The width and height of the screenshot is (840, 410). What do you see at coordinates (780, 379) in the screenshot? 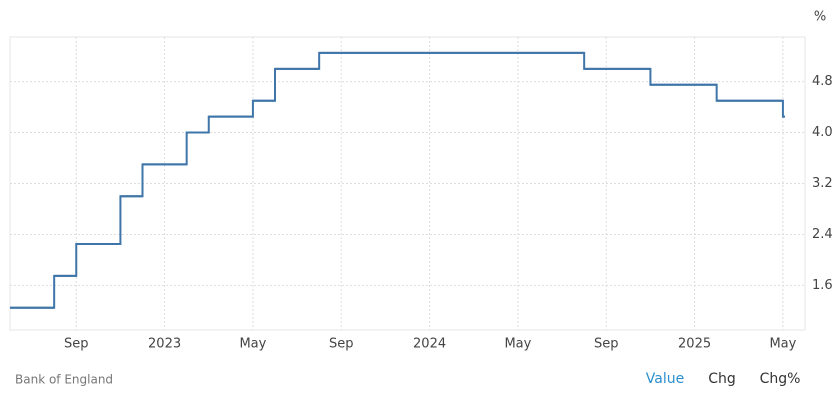
I see `tab: Chg%` at bounding box center [780, 379].